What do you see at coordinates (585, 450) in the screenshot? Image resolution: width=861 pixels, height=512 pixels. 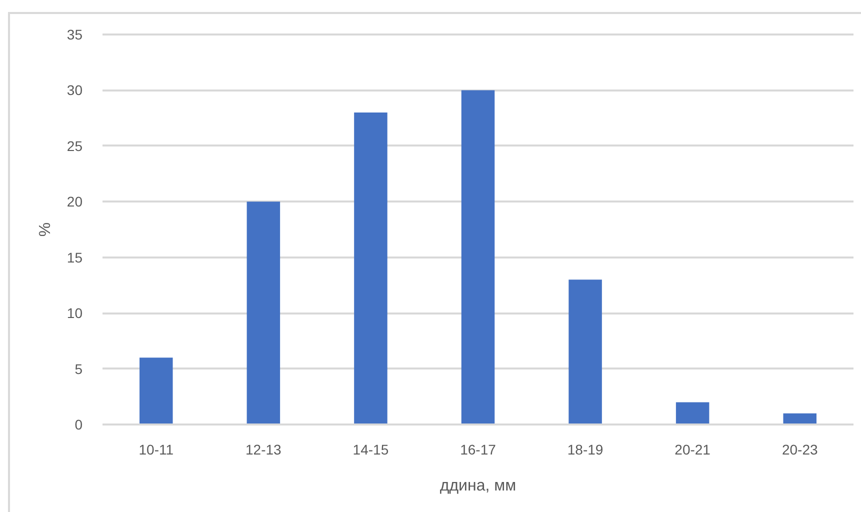 I see `x-tick-label: 18-19` at bounding box center [585, 450].